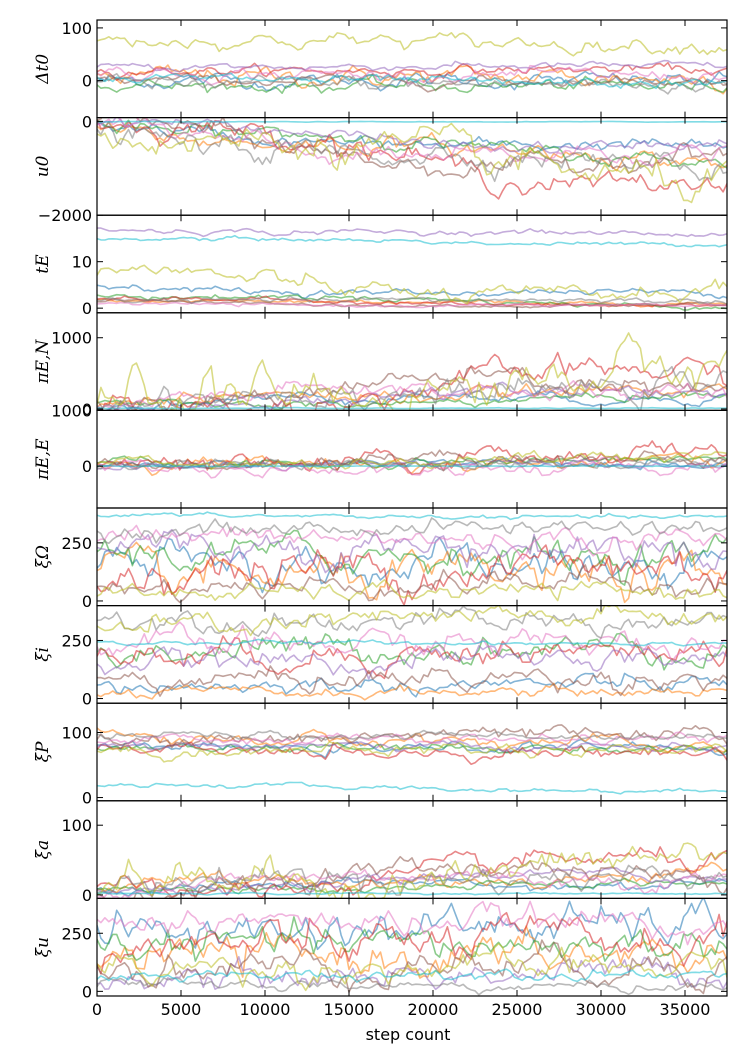 The width and height of the screenshot is (750, 1050). I want to click on panel-8: 0 100 ξP, so click(380, 755).